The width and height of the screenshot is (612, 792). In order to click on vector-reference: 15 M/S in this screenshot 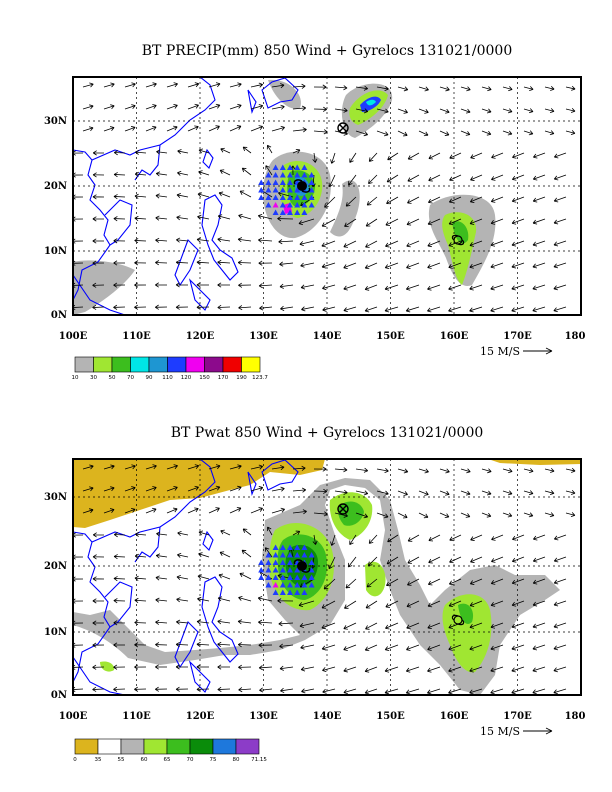, I will do `click(516, 351)`.